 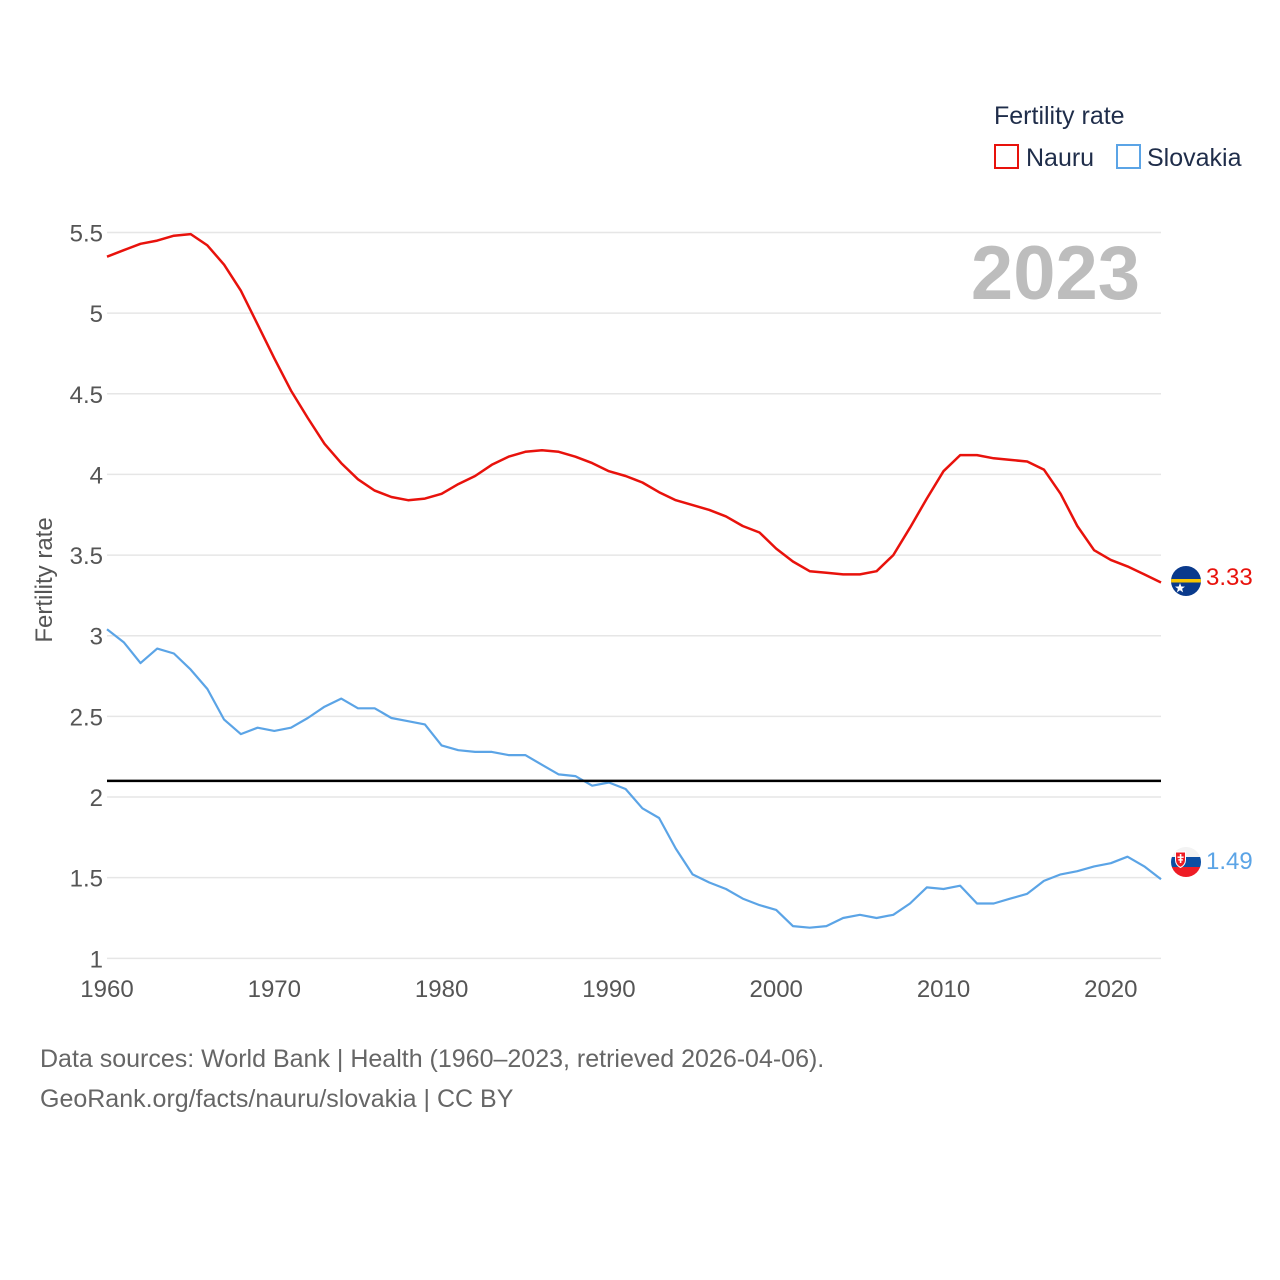 I want to click on y-tick-label: 4.5, so click(x=86, y=395).